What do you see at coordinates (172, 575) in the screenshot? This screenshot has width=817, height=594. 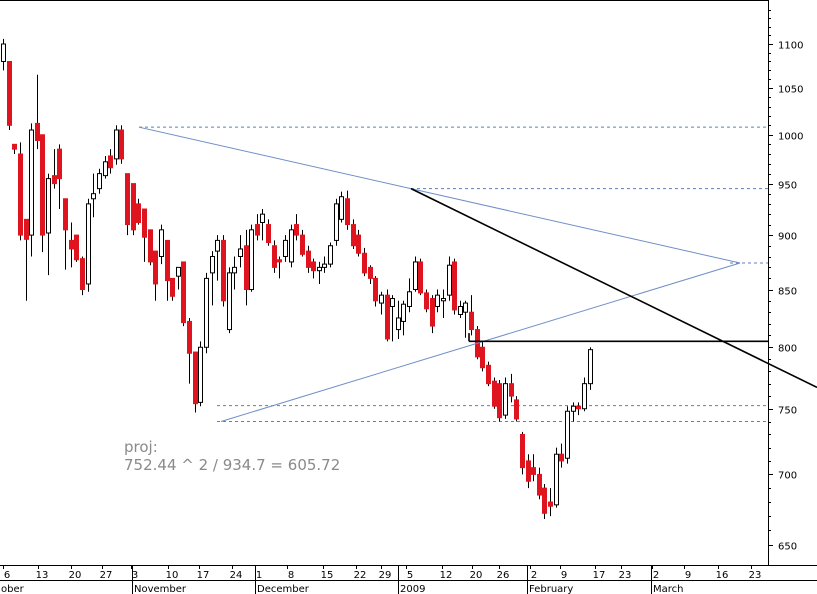 I see `x-tick-label: 10` at bounding box center [172, 575].